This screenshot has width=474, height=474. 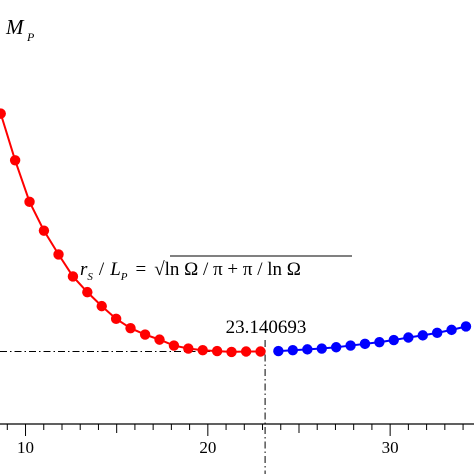 I want to click on x-axis-ticks: 10 20 30, so click(x=235, y=440).